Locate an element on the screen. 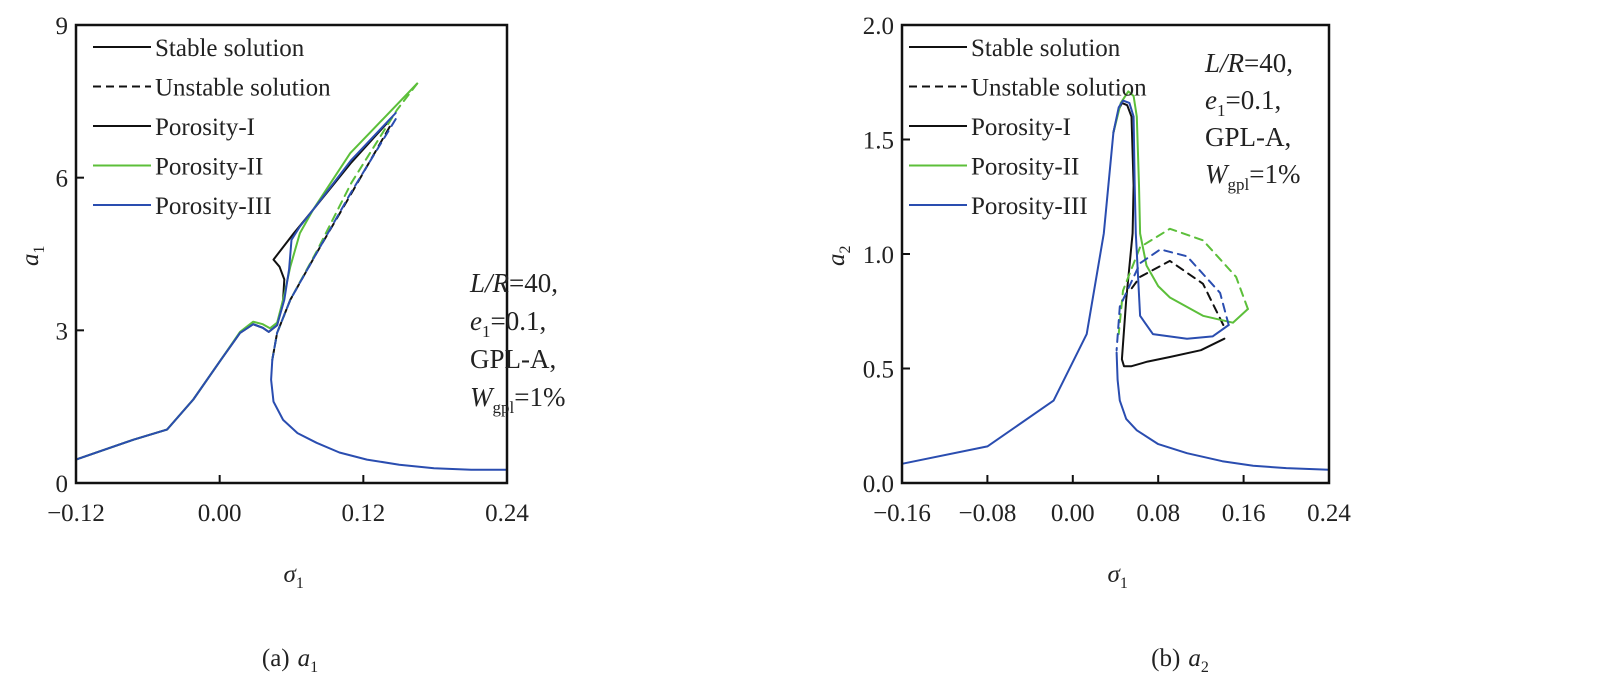 Image resolution: width=1600 pixels, height=678 pixels. x-tick-label: −0.12 is located at coordinates (76, 513).